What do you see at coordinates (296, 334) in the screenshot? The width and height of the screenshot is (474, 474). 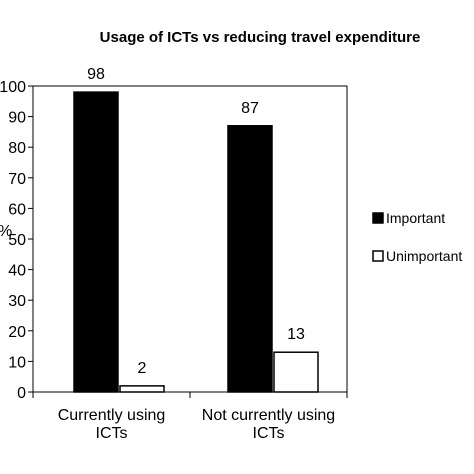 I see `data-label: 13` at bounding box center [296, 334].